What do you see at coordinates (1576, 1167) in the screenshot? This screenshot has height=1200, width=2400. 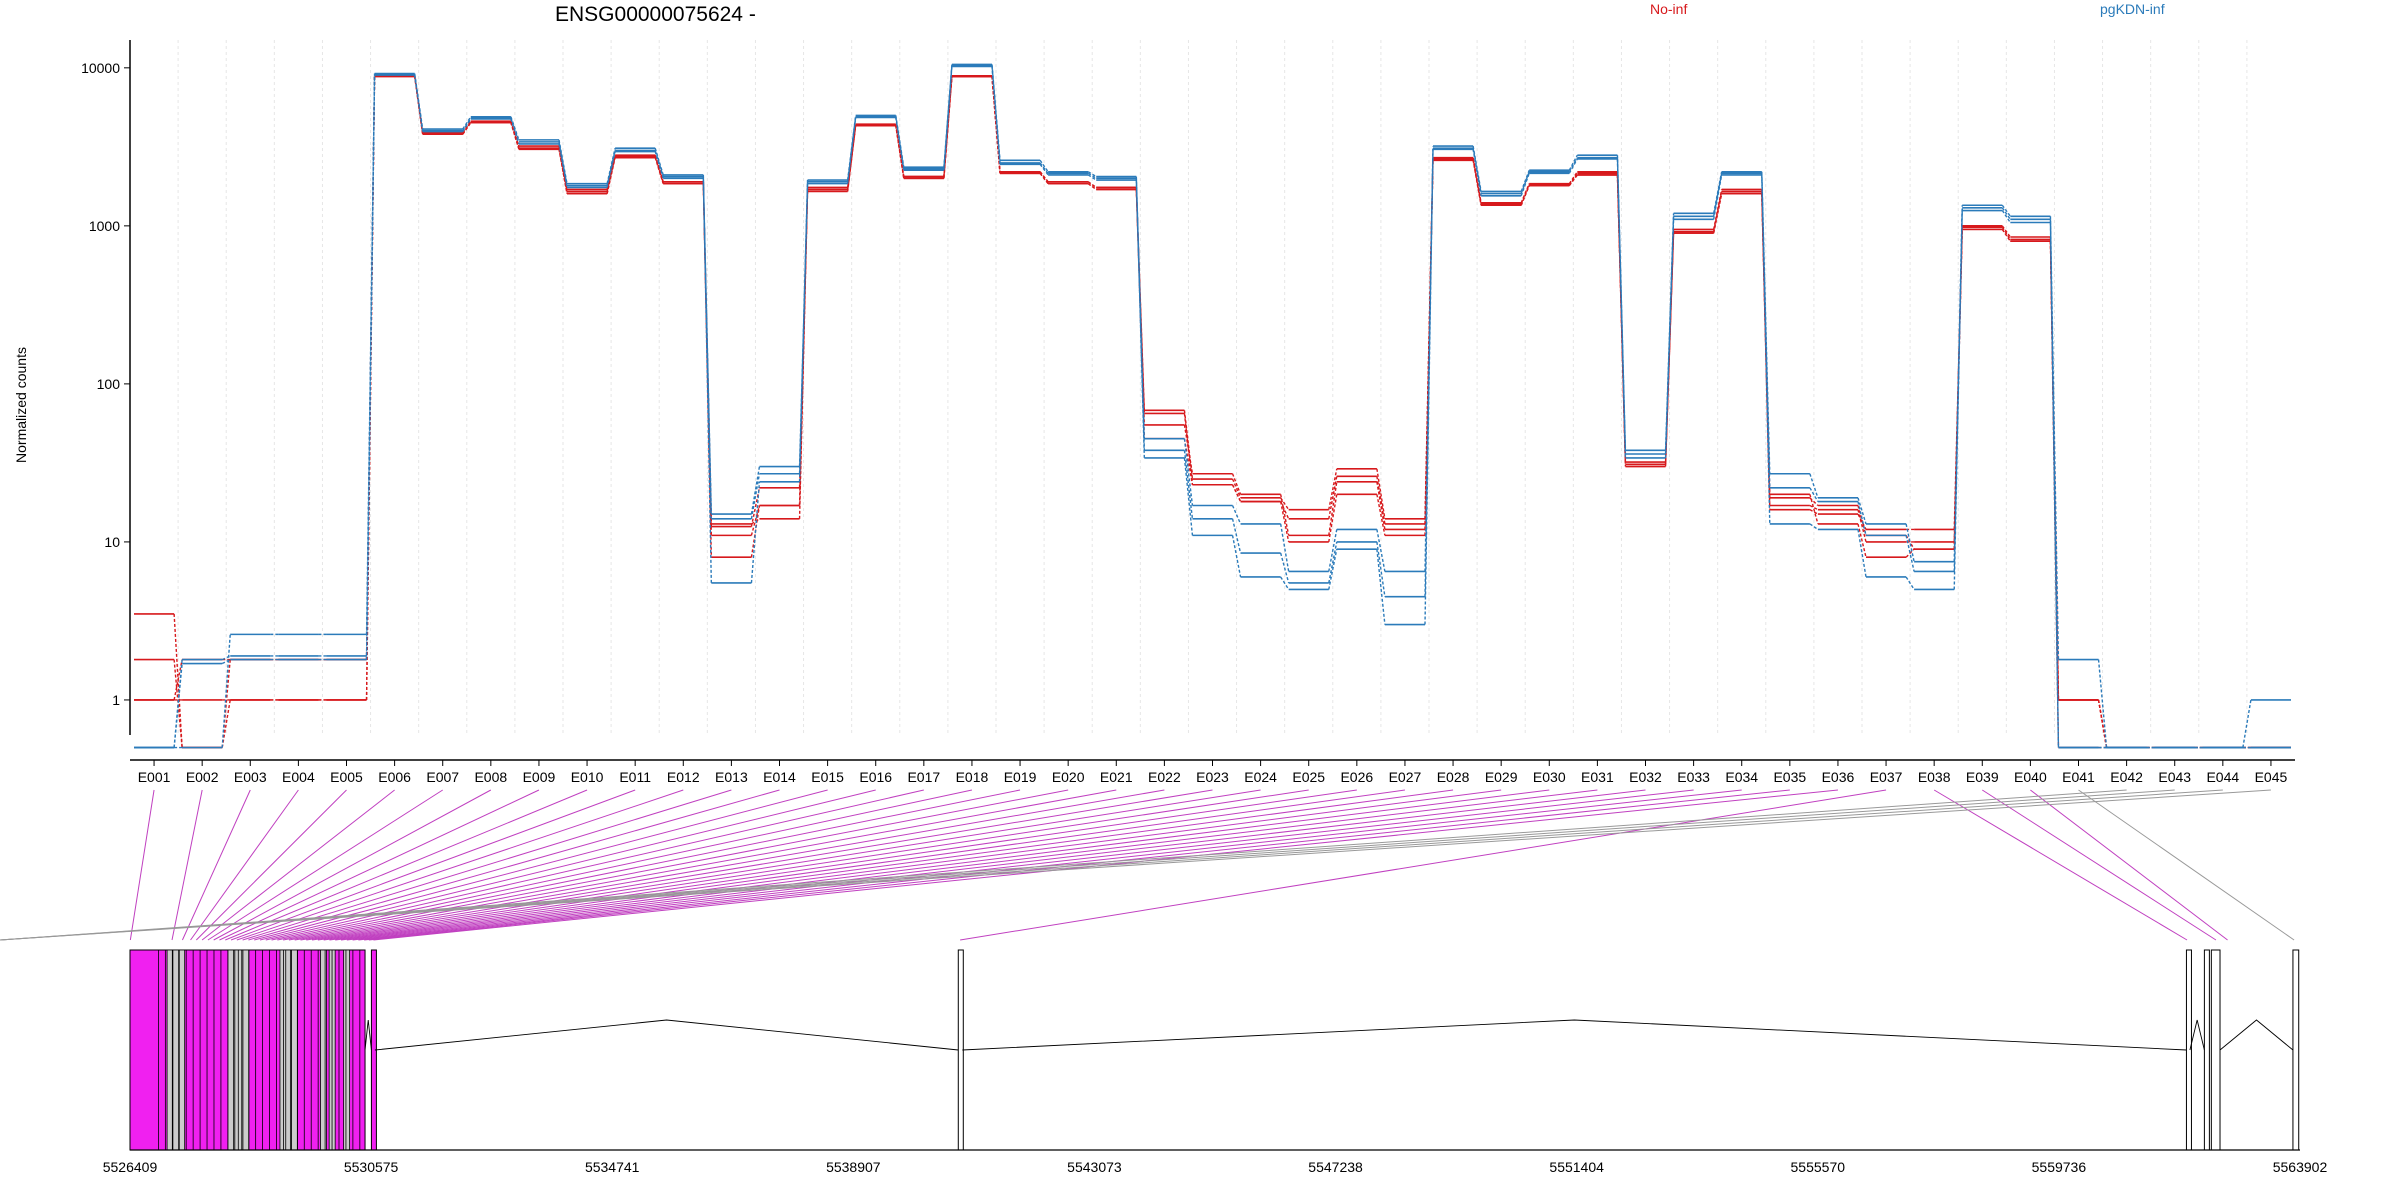 I see `genomic-tick-label: 5551404` at bounding box center [1576, 1167].